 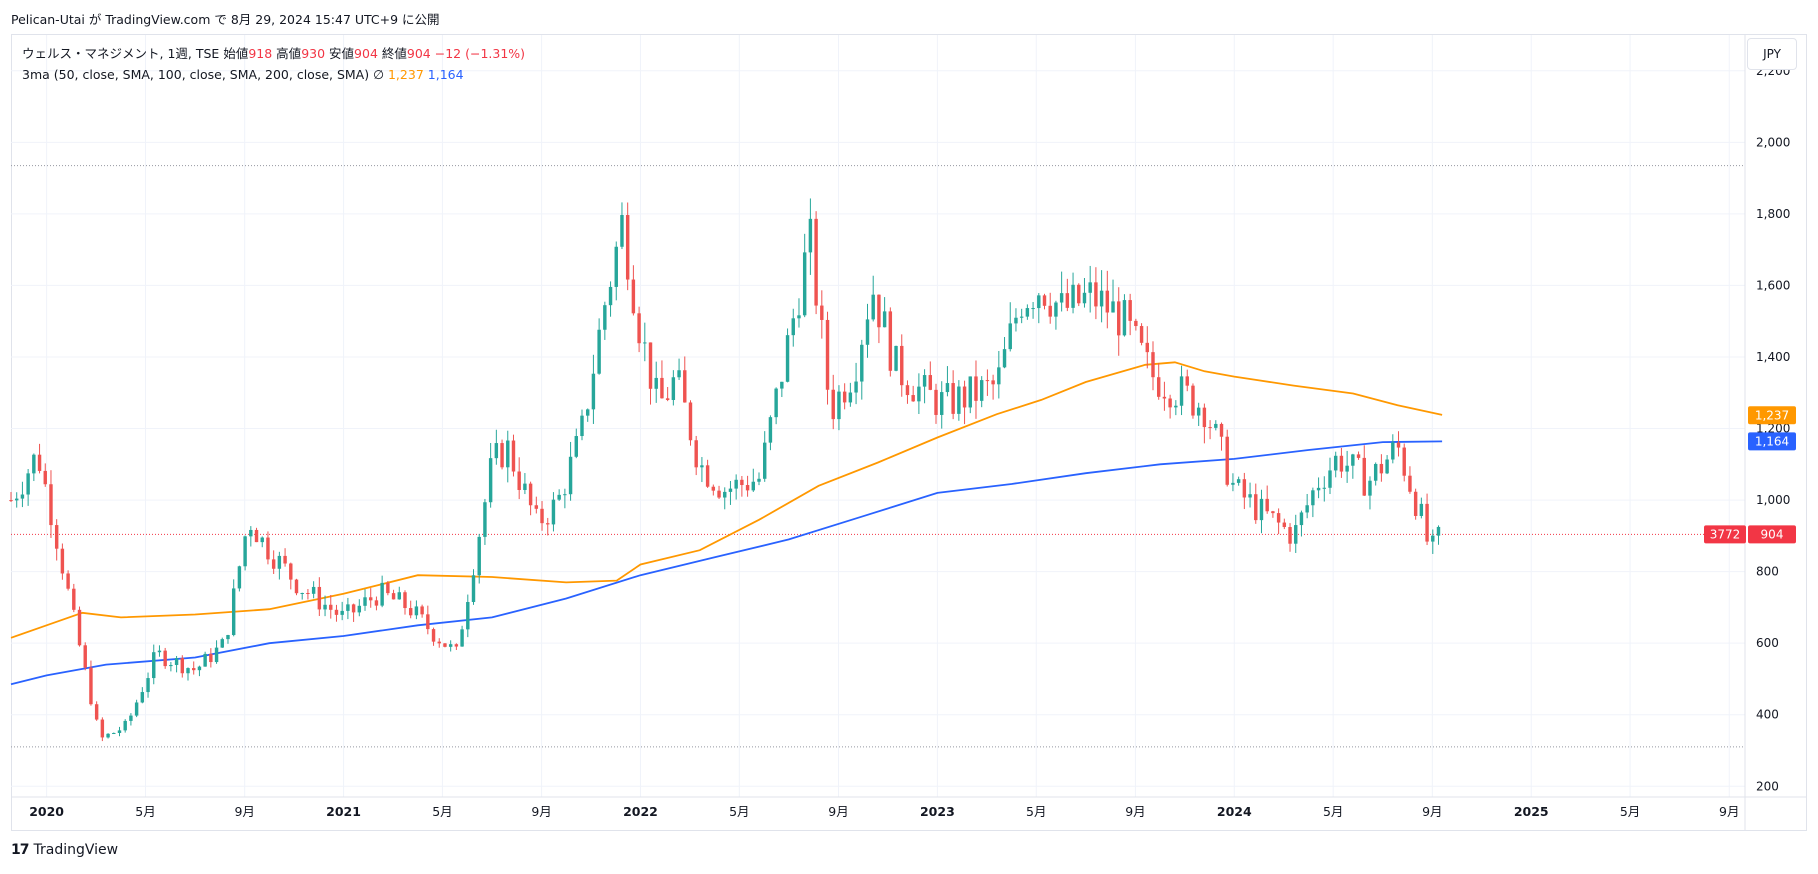 I want to click on countdown-badge: 3772, so click(x=1725, y=534).